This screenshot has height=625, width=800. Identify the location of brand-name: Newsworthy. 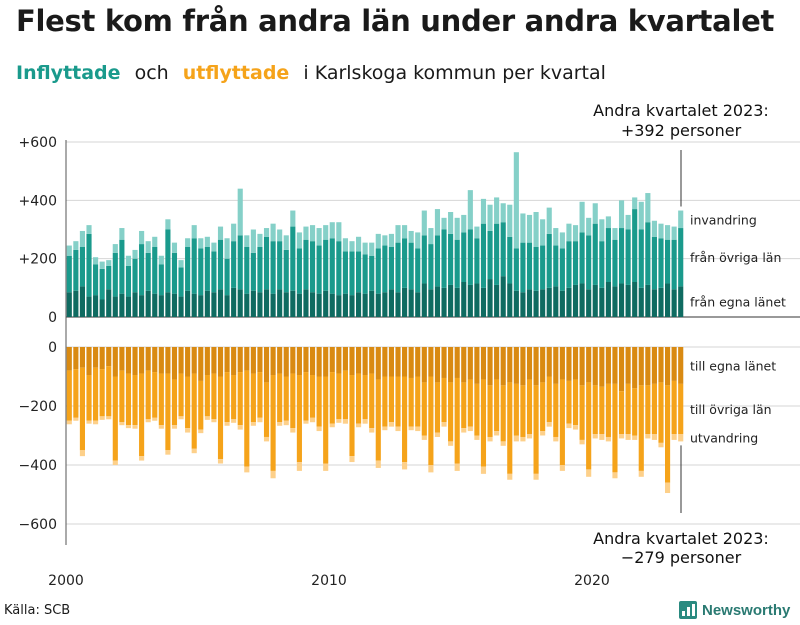
(746, 610).